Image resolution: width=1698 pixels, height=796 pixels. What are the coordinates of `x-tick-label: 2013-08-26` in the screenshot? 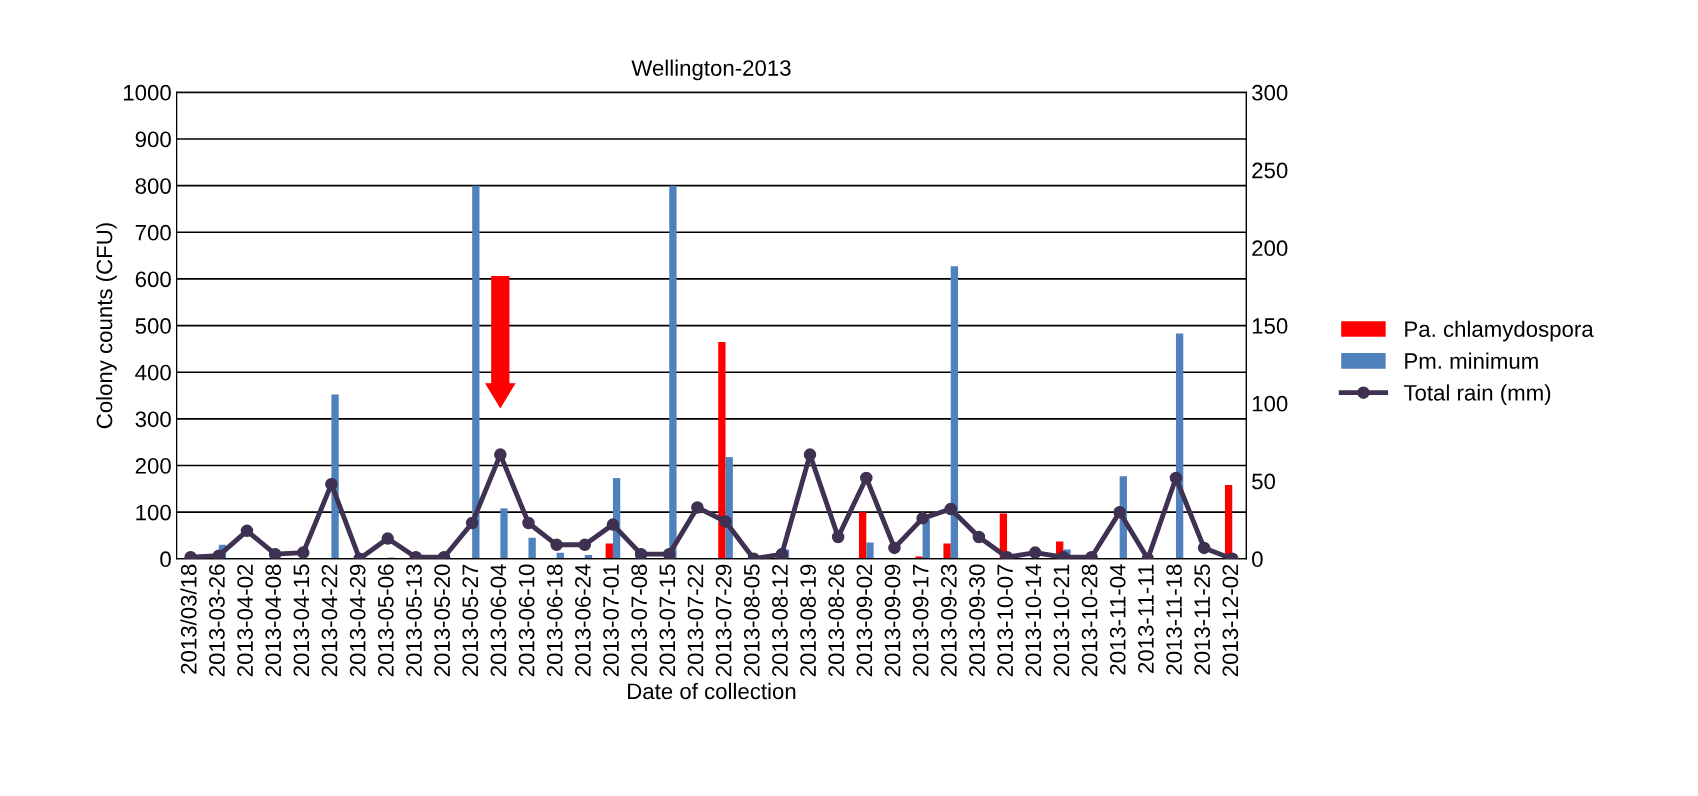 It's located at (836, 620).